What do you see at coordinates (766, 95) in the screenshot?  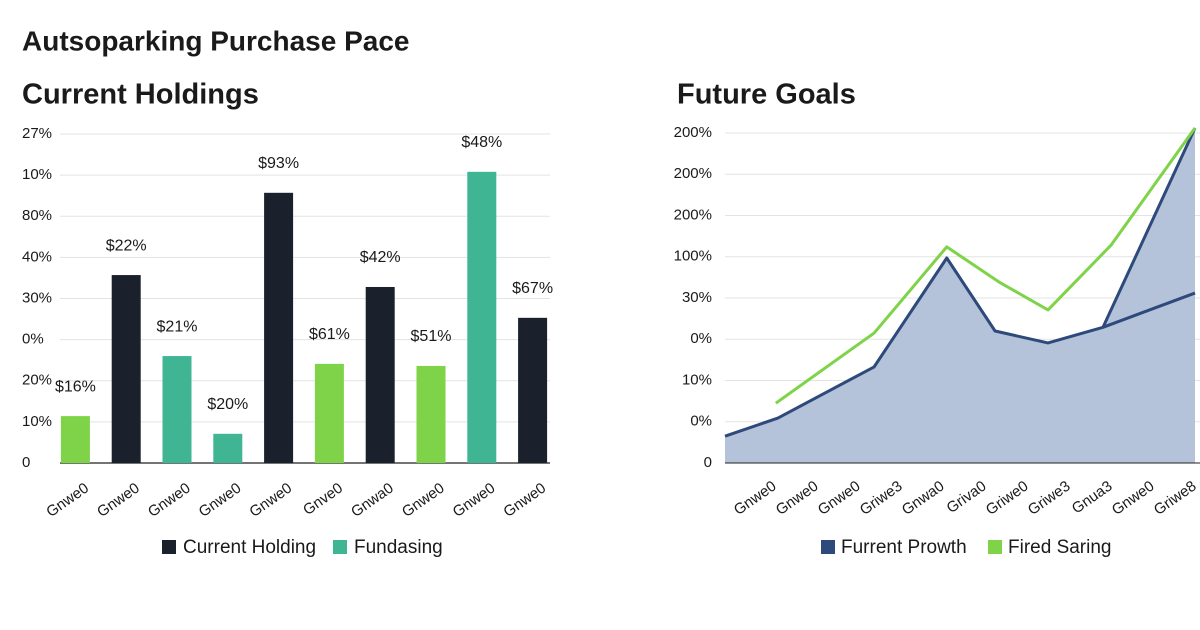 I see `chart-title: Future Goals` at bounding box center [766, 95].